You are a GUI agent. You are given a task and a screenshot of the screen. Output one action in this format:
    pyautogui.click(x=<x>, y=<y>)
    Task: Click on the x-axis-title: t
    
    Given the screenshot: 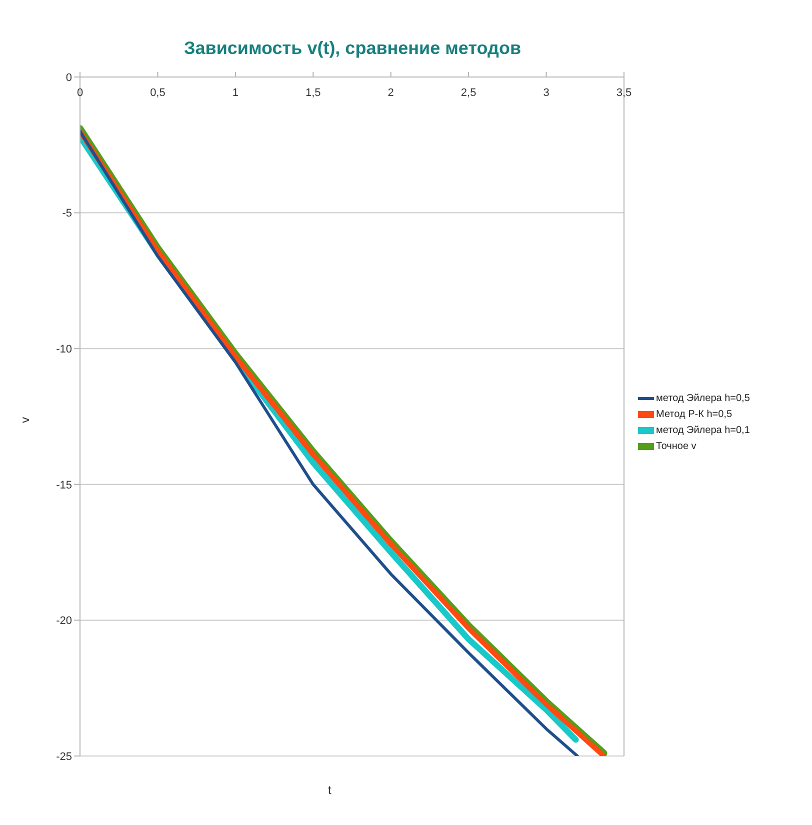 What is the action you would take?
    pyautogui.click(x=330, y=790)
    